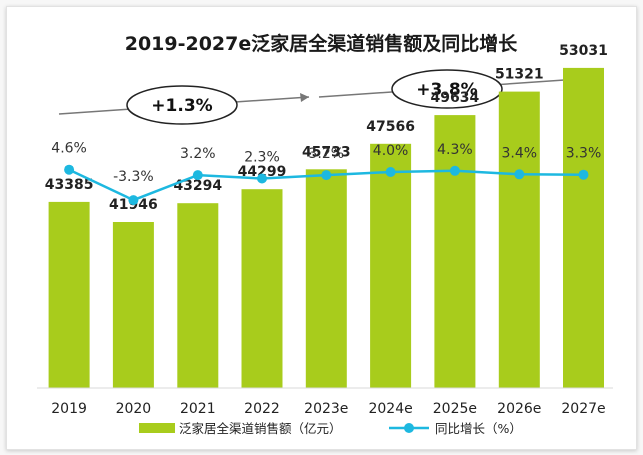 This screenshot has height=455, width=643. What do you see at coordinates (304, 97) in the screenshot?
I see `trend-arrow-left-head` at bounding box center [304, 97].